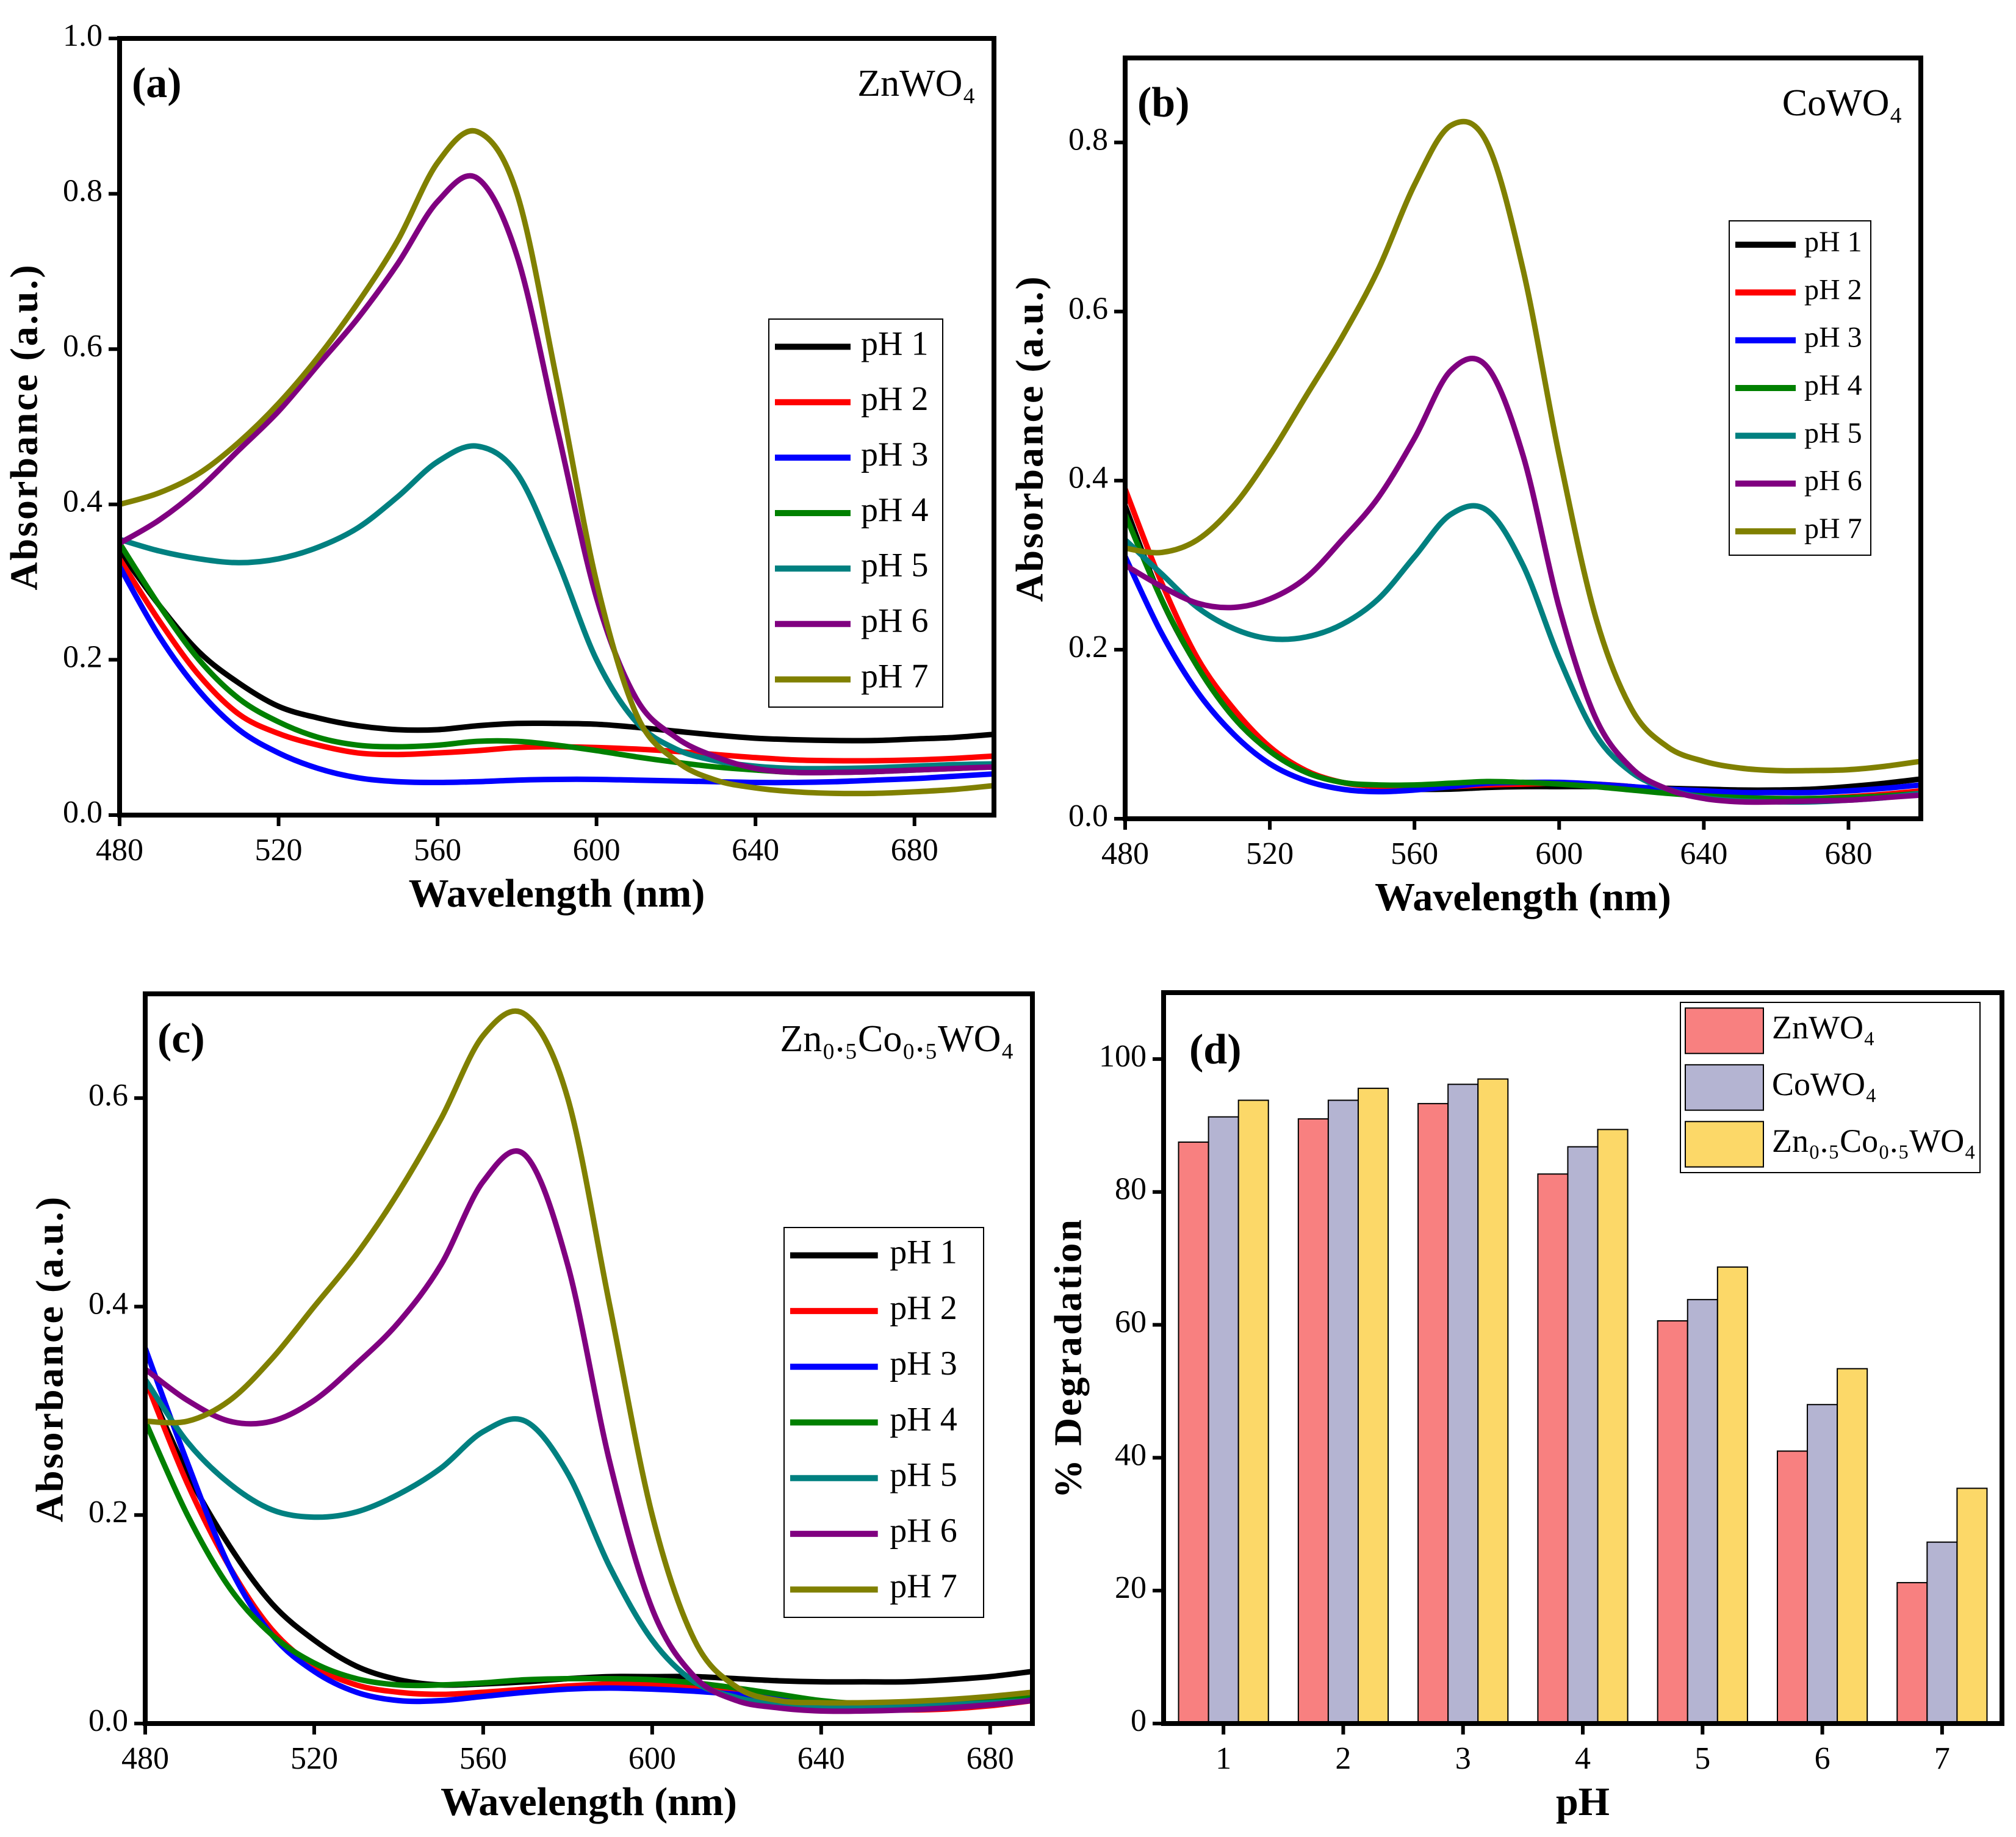 The height and width of the screenshot is (1837, 2016). I want to click on y-tick-label: 0.8, so click(1088, 139).